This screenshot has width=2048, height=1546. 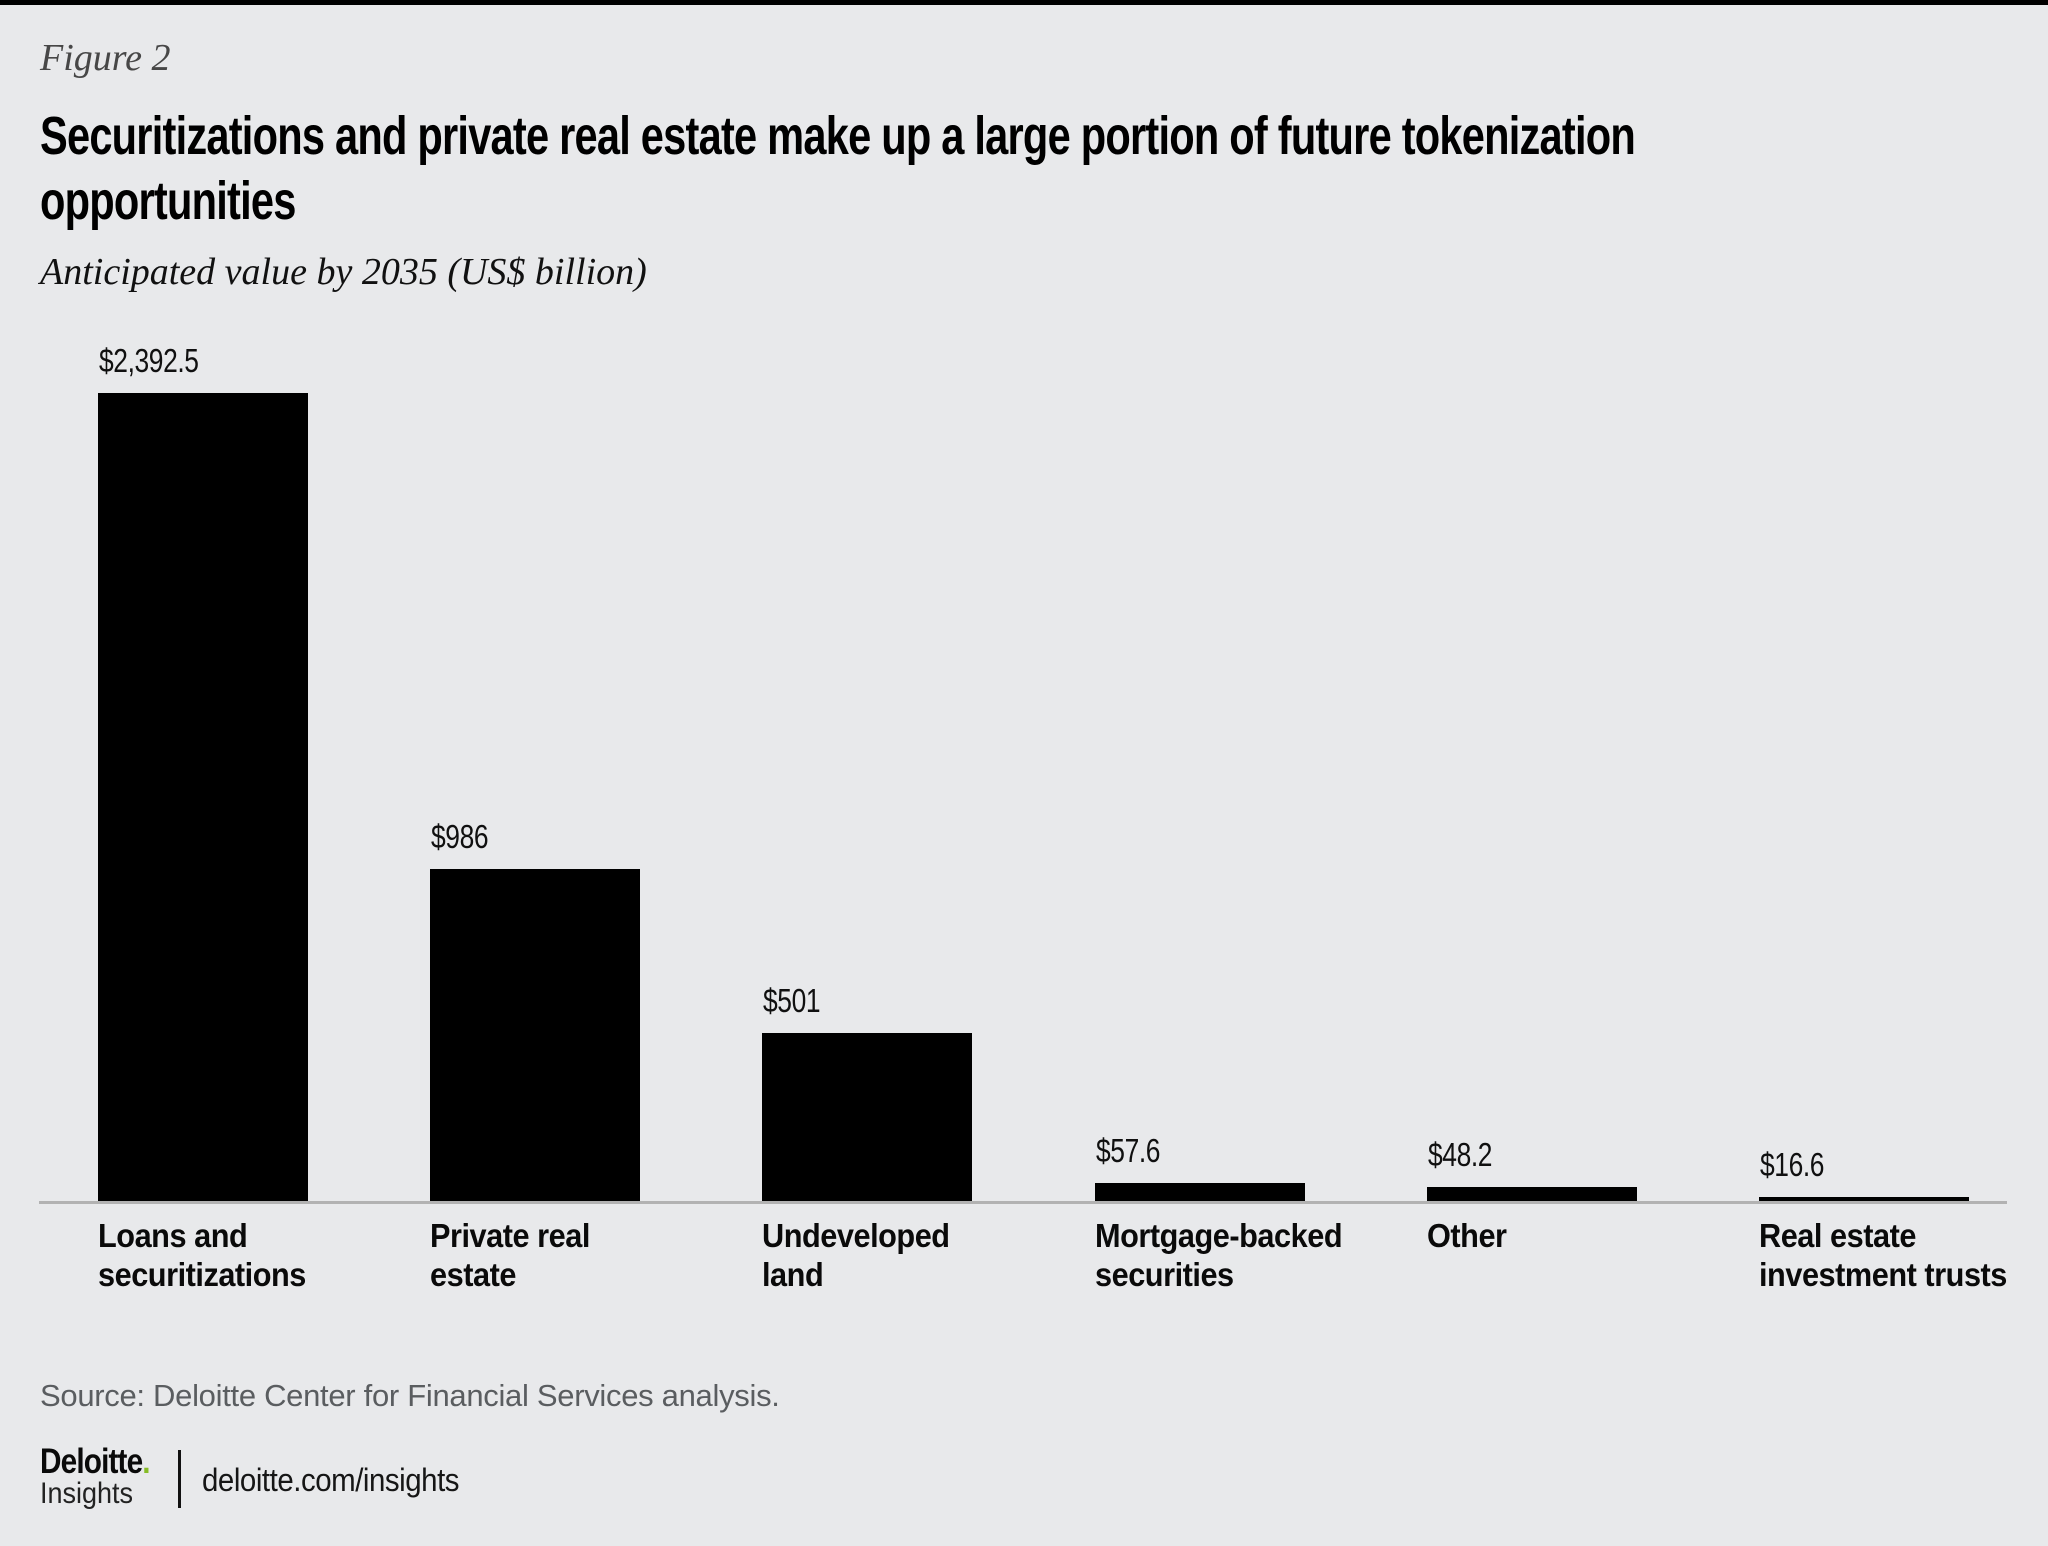 What do you see at coordinates (105, 58) in the screenshot?
I see `figure-number-label: Figure 2` at bounding box center [105, 58].